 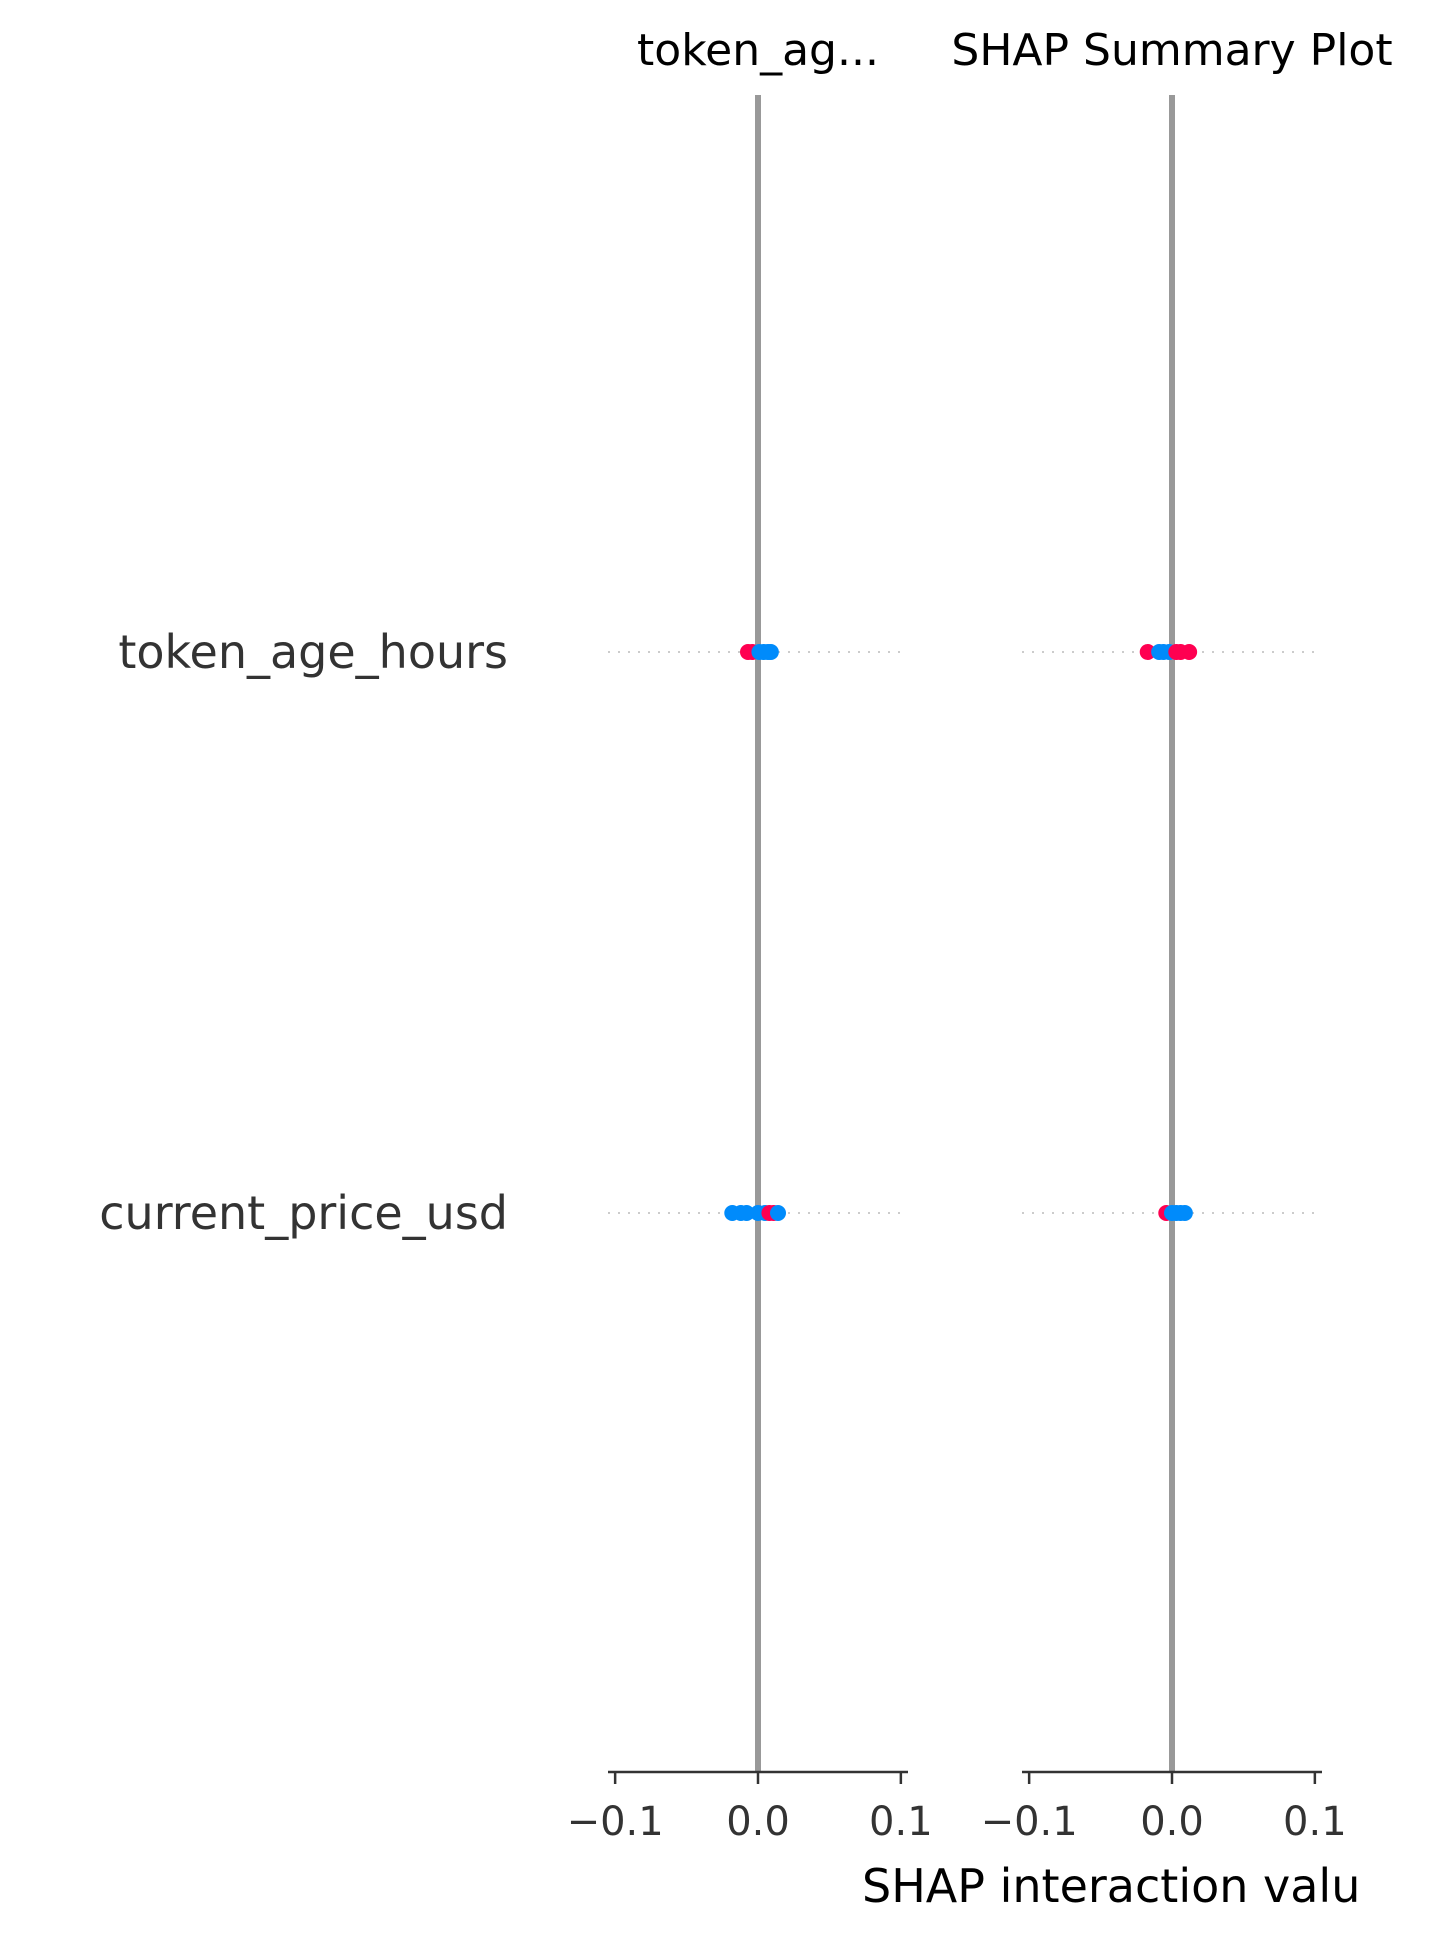 What do you see at coordinates (1029, 1822) in the screenshot?
I see `panel-2-x-tick-label-0: −0.1` at bounding box center [1029, 1822].